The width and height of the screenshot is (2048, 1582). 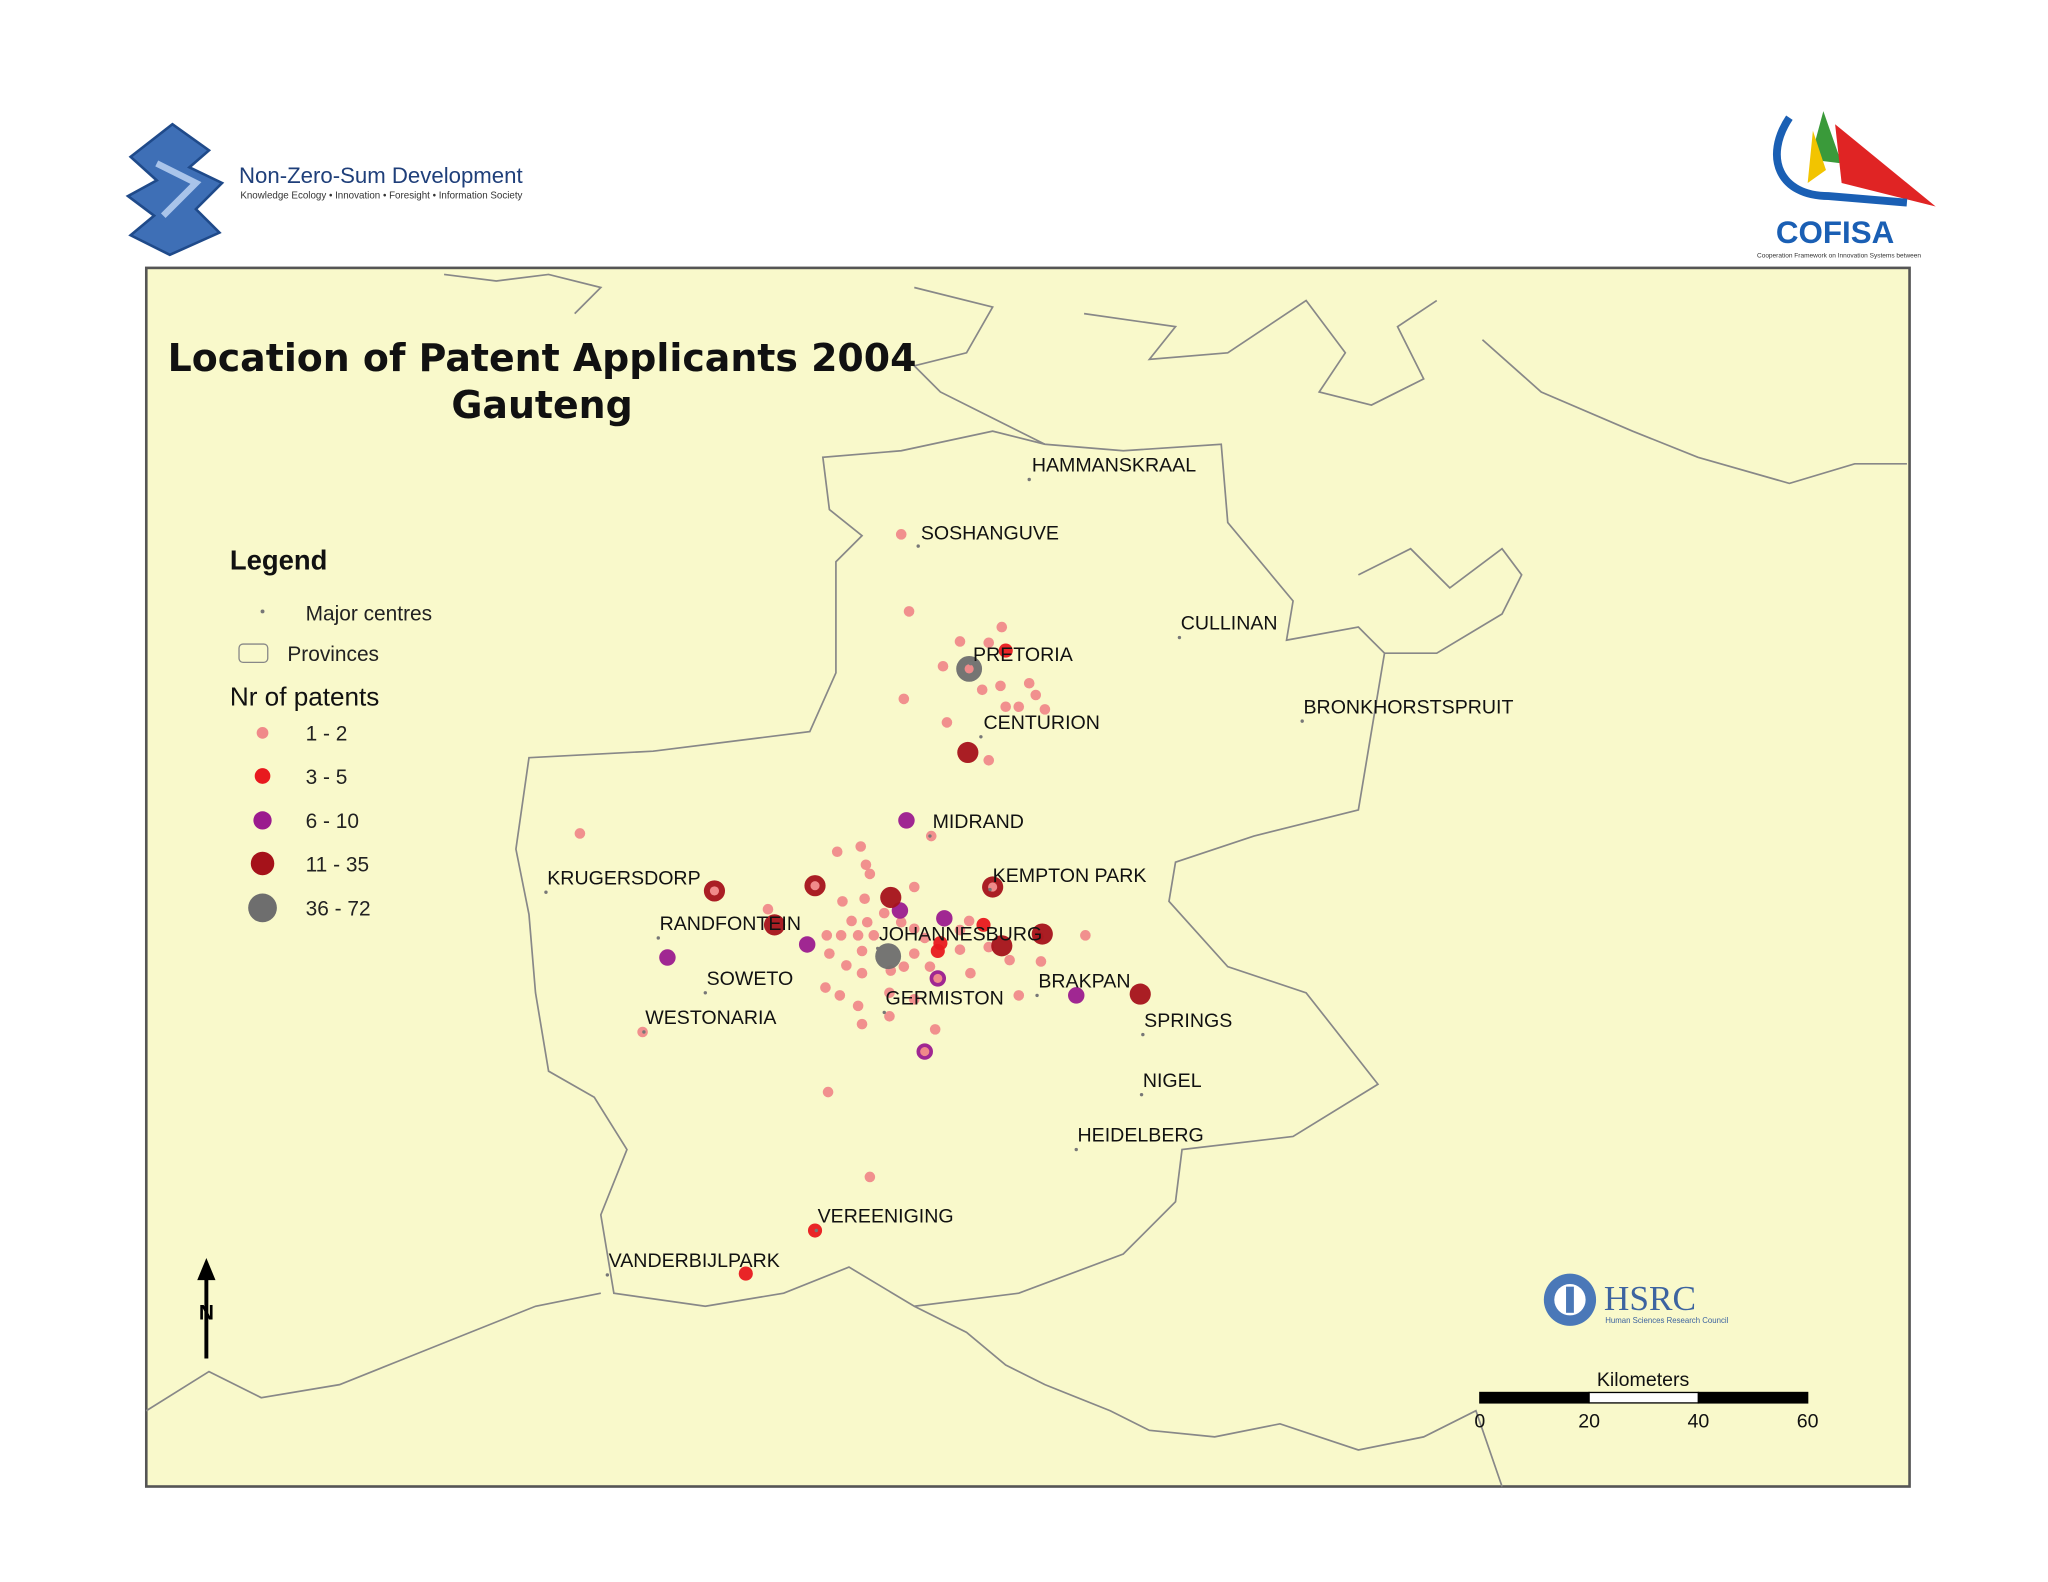 I want to click on place-label: SPRINGS, so click(x=1188, y=1021).